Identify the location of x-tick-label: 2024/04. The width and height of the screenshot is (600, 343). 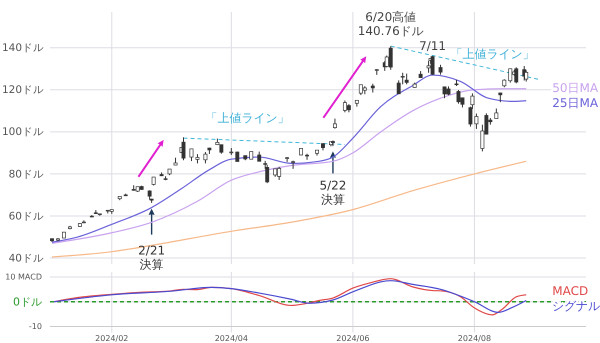
(231, 338).